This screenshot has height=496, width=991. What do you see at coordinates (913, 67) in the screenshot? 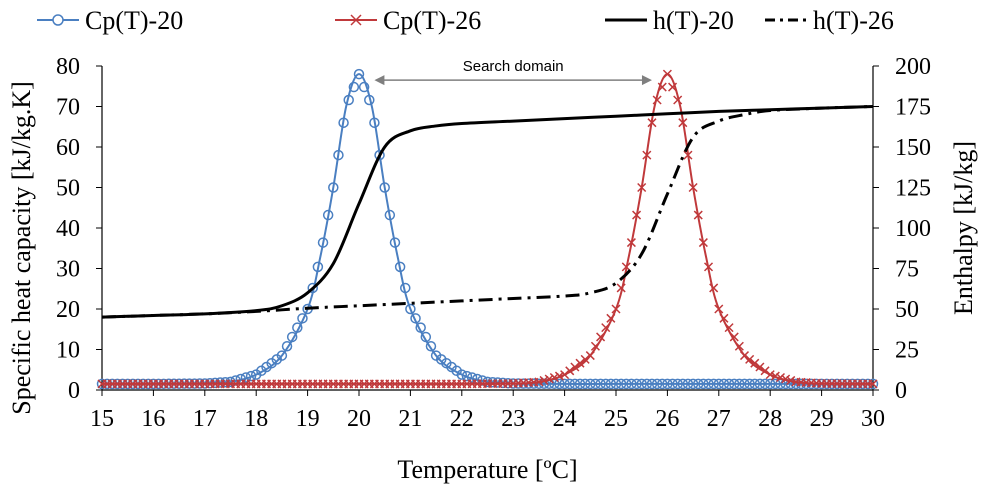
I see `y-right-tick-label: 200` at bounding box center [913, 67].